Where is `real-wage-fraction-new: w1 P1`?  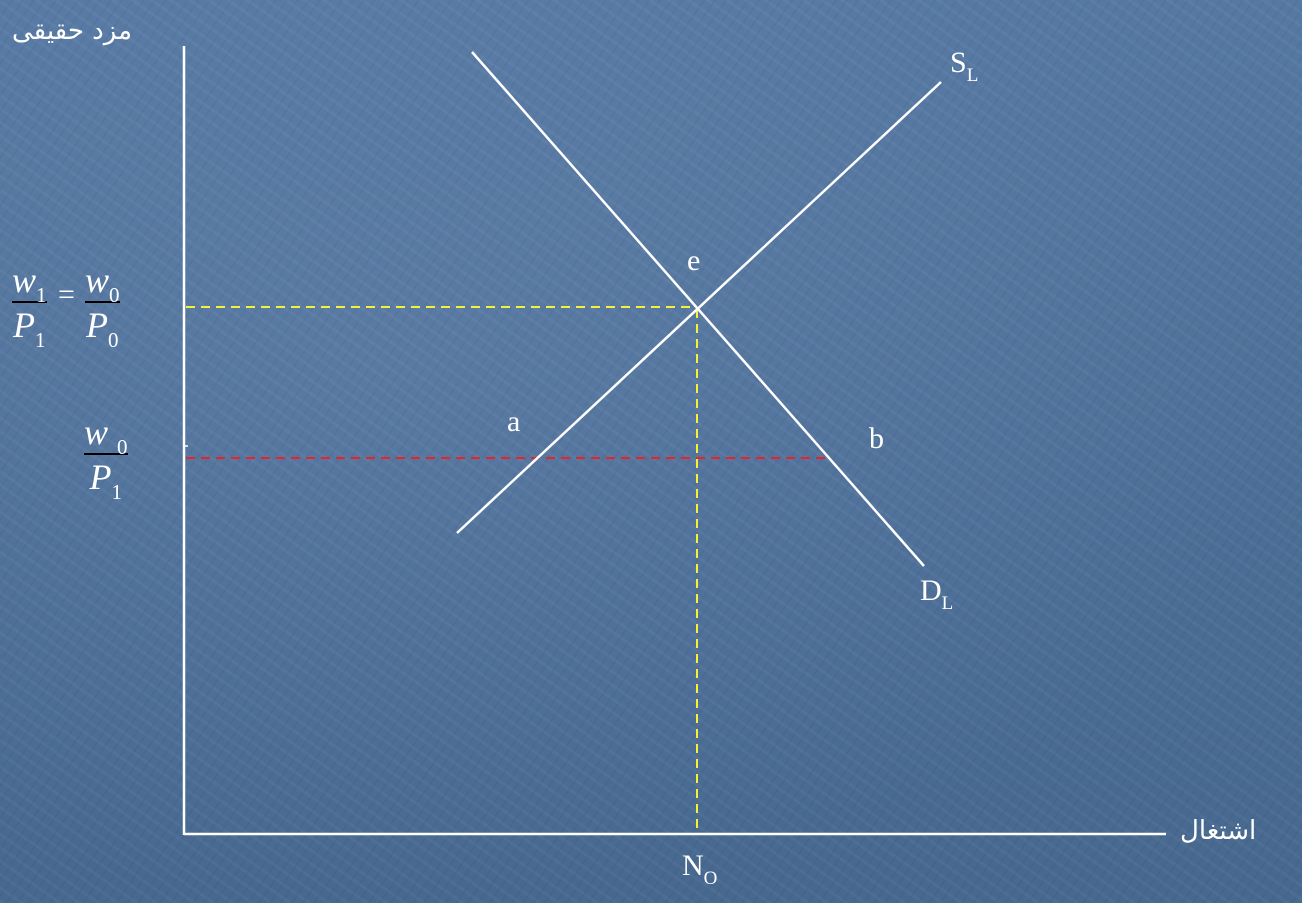 real-wage-fraction-new: w1 P1 is located at coordinates (29, 306).